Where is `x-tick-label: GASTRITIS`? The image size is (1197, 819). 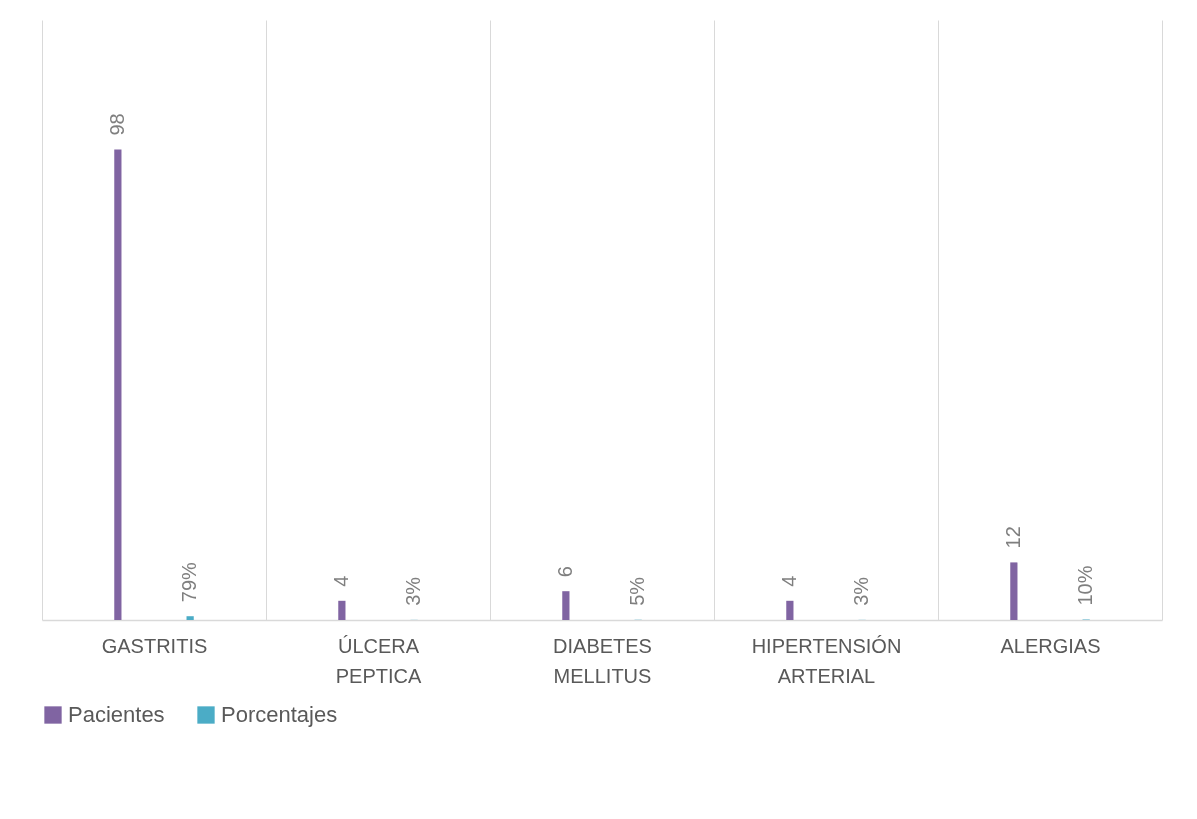
x-tick-label: GASTRITIS is located at coordinates (154, 645).